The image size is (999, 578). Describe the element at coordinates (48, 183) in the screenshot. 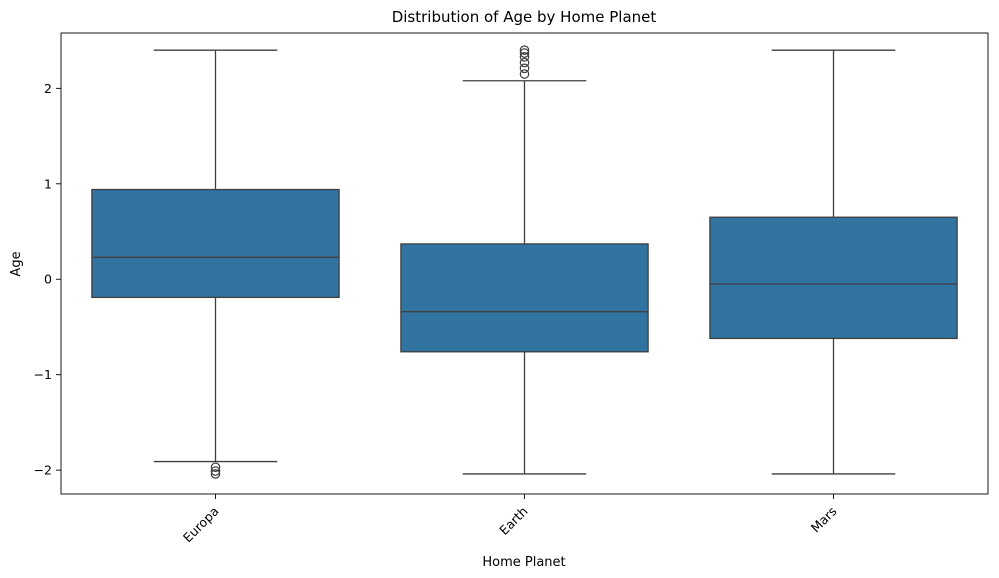

I see `y-tick-label: 1` at that location.